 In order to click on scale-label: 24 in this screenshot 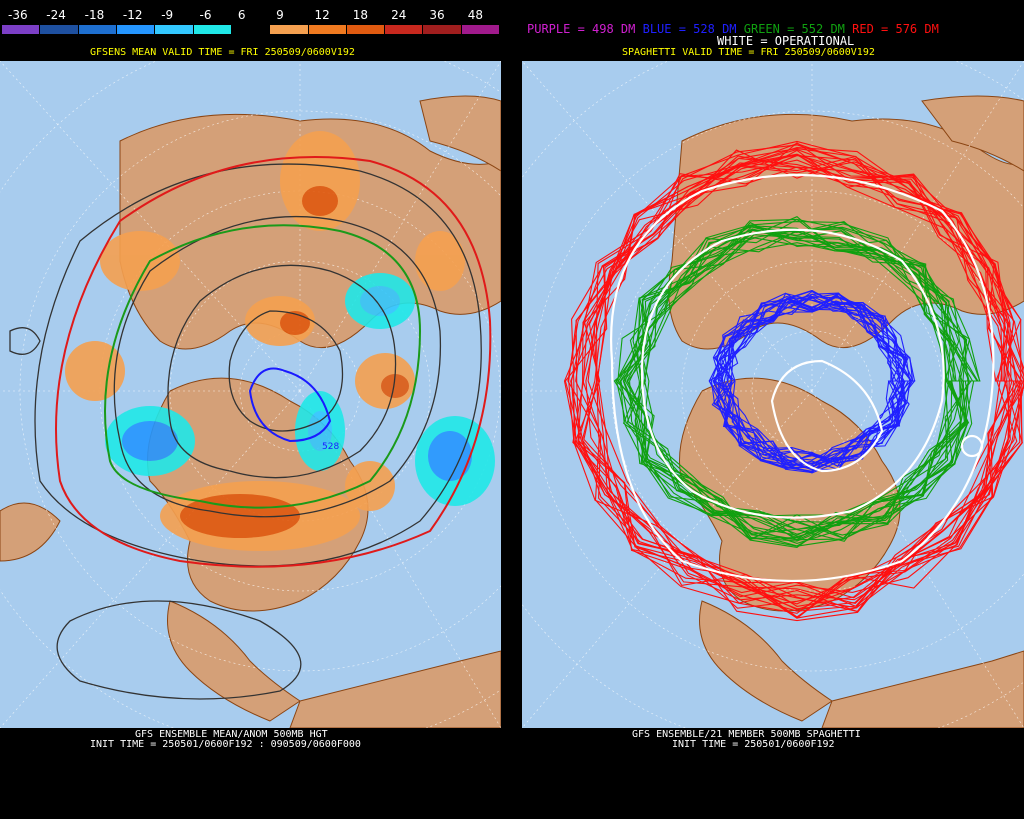, I will do `click(399, 15)`.